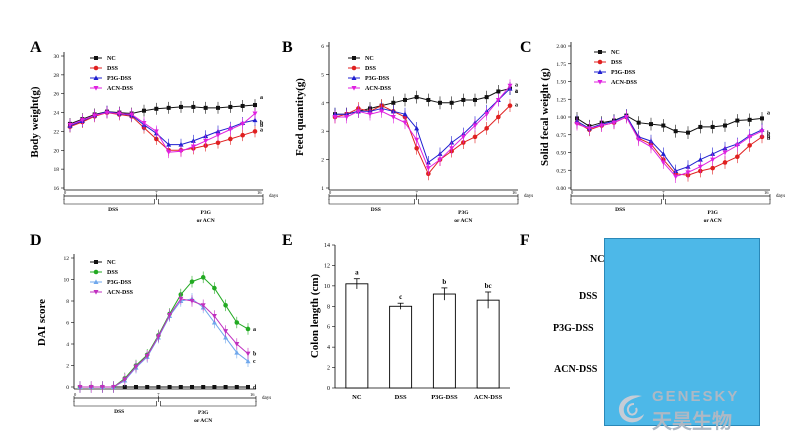 Image resolution: width=787 pixels, height=437 pixels. I want to click on timeline-end-D: 16, so click(252, 394).